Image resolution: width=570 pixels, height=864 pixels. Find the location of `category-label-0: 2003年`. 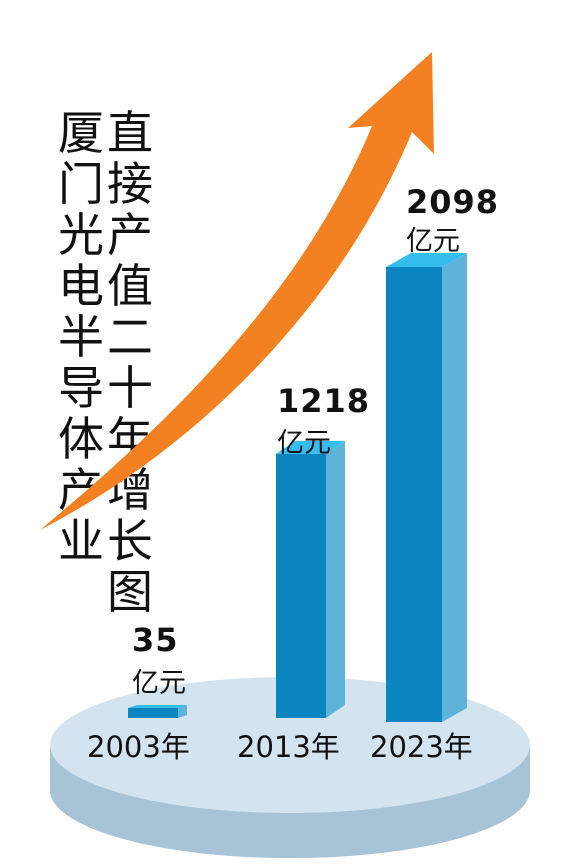

category-label-0: 2003年 is located at coordinates (138, 747).